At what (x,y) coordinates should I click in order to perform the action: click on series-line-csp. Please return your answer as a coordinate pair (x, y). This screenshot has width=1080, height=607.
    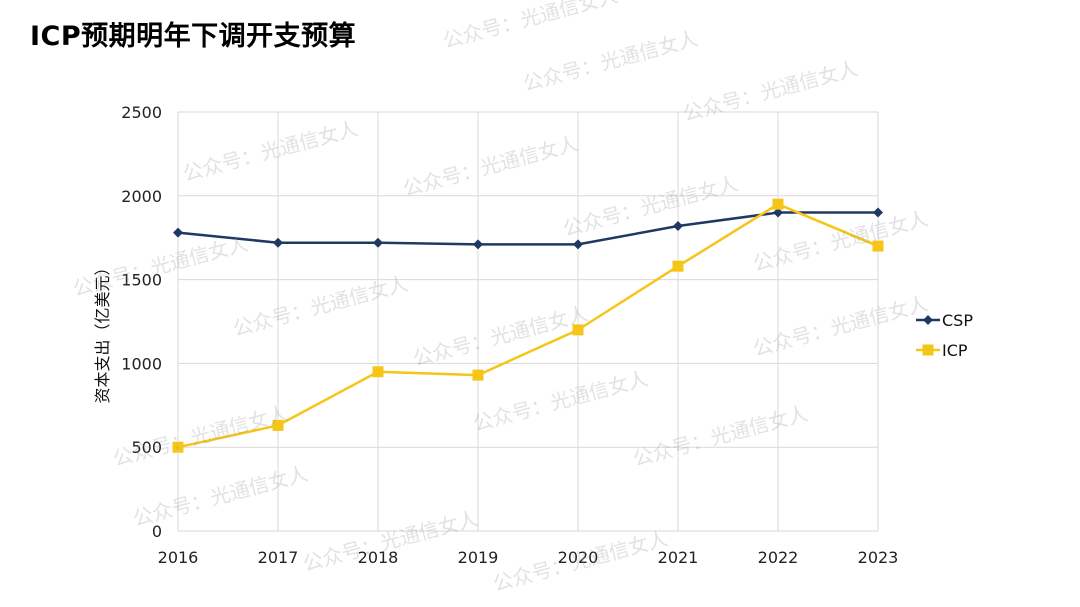
    Looking at the image, I should click on (527, 228).